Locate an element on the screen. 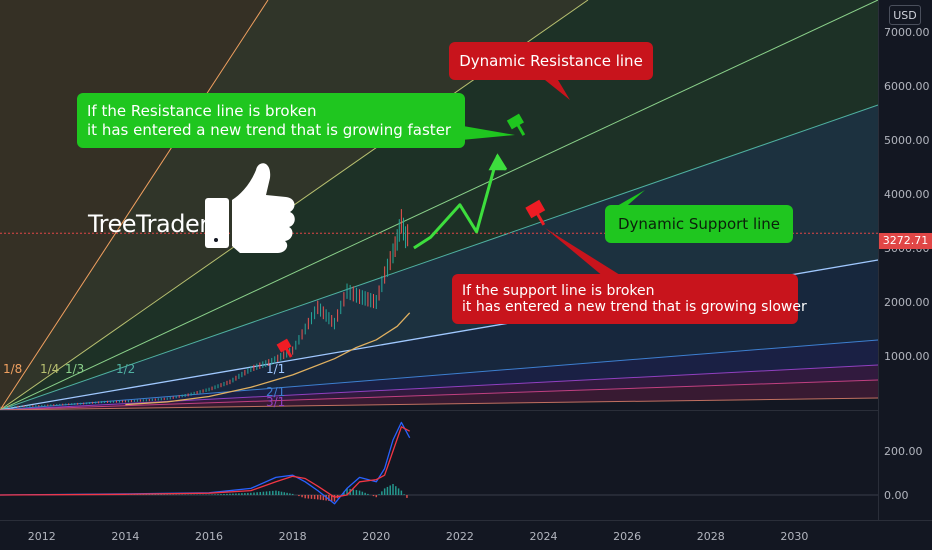  signal-line is located at coordinates (205, 462).